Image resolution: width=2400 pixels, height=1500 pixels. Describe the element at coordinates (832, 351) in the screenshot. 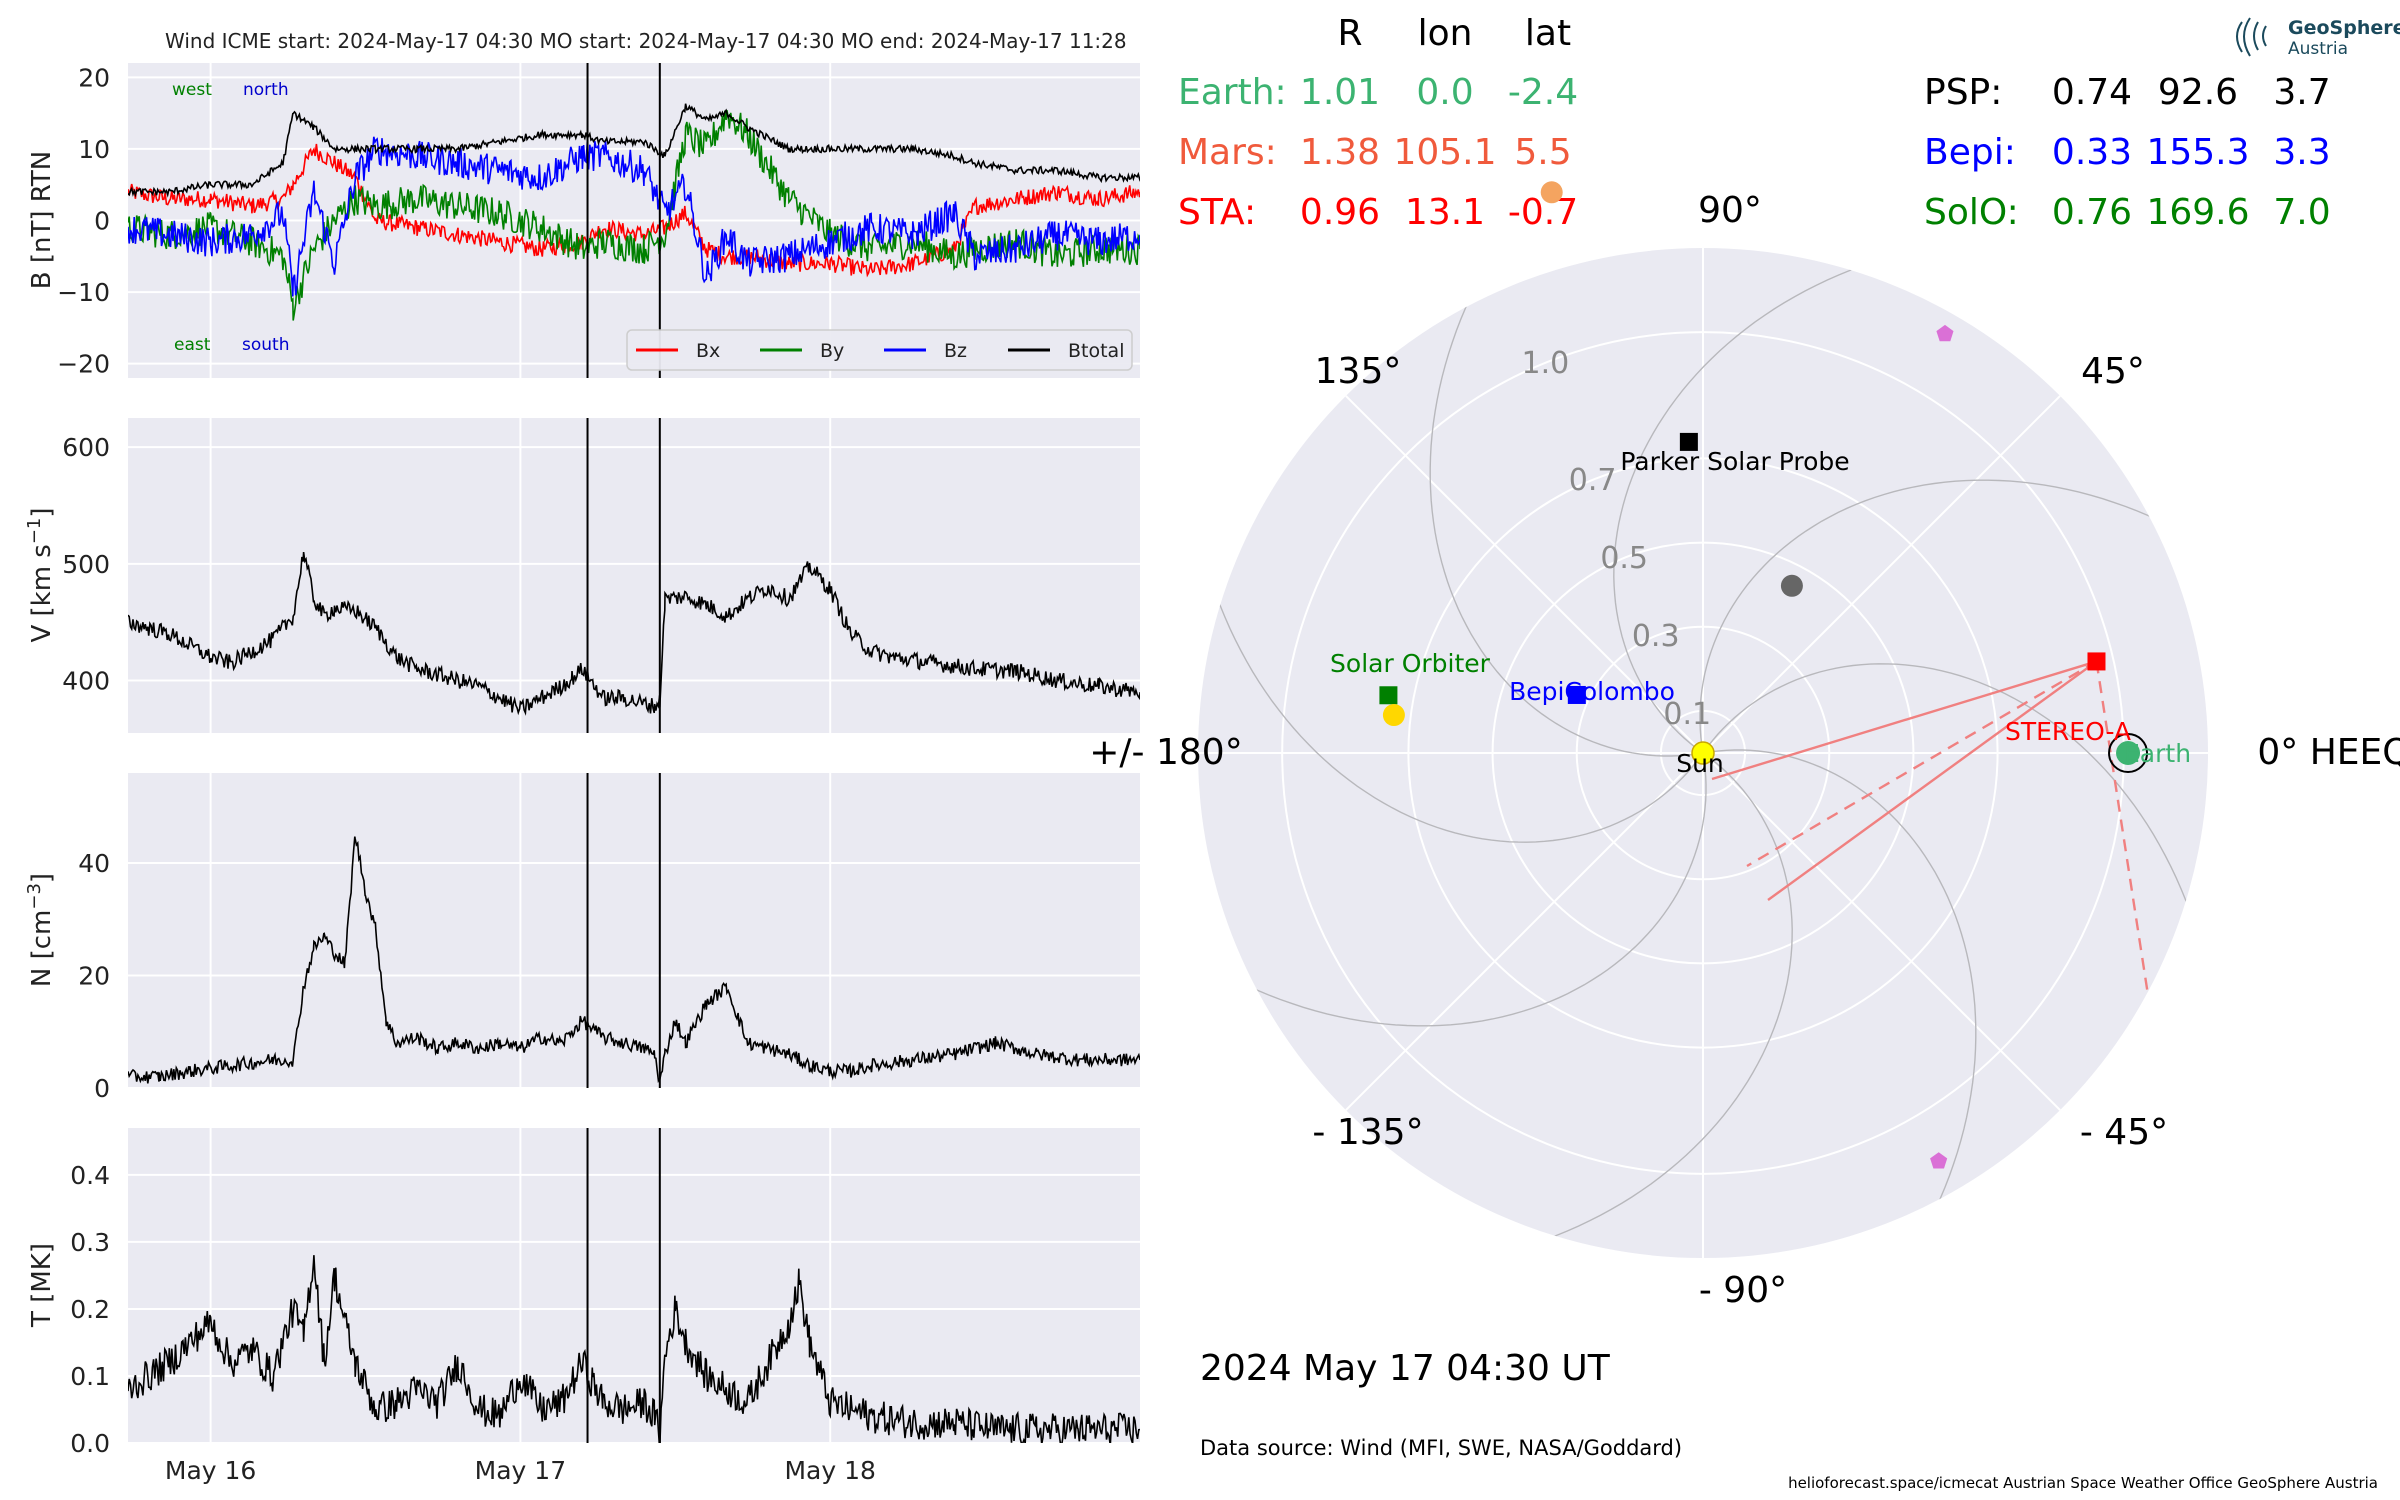

I see `legend-by: By` at that location.